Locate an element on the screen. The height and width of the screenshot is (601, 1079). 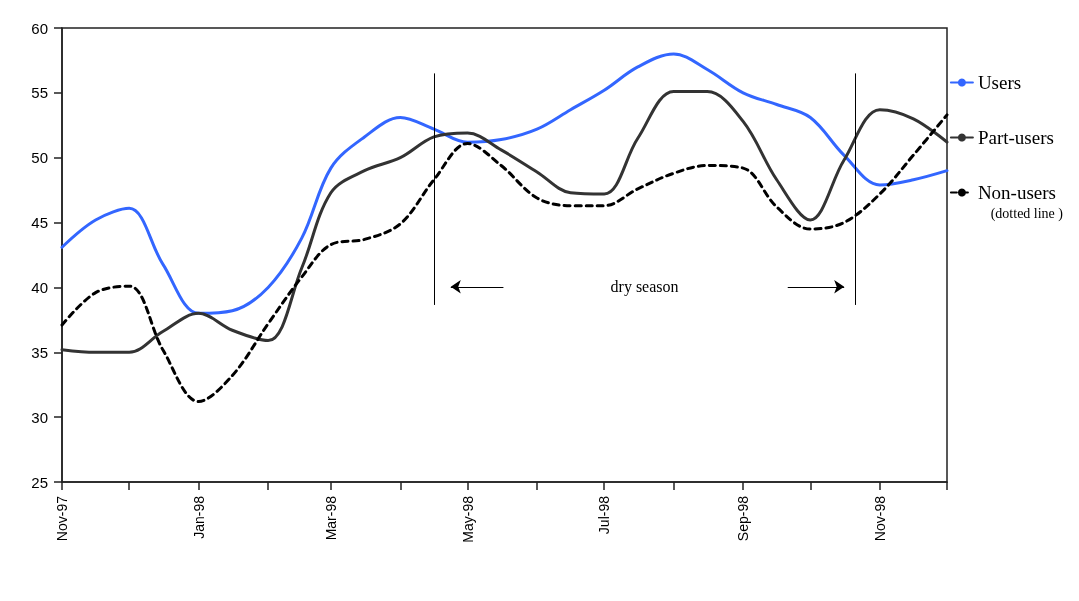
x-tick-label: Nov-98 is located at coordinates (879, 518).